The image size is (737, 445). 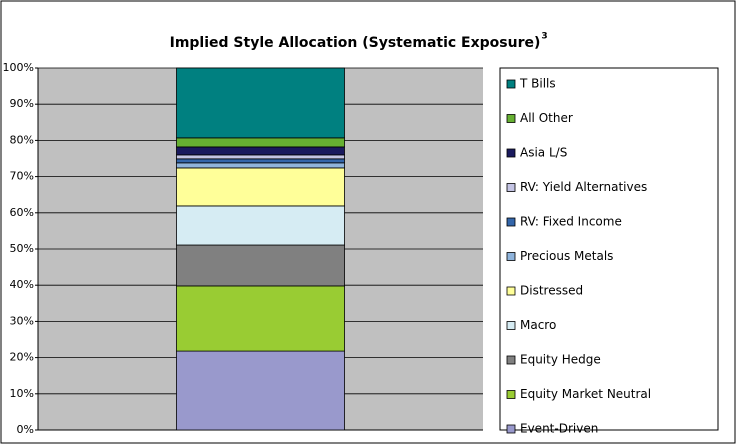 What do you see at coordinates (551, 291) in the screenshot?
I see `legend-label: Distressed` at bounding box center [551, 291].